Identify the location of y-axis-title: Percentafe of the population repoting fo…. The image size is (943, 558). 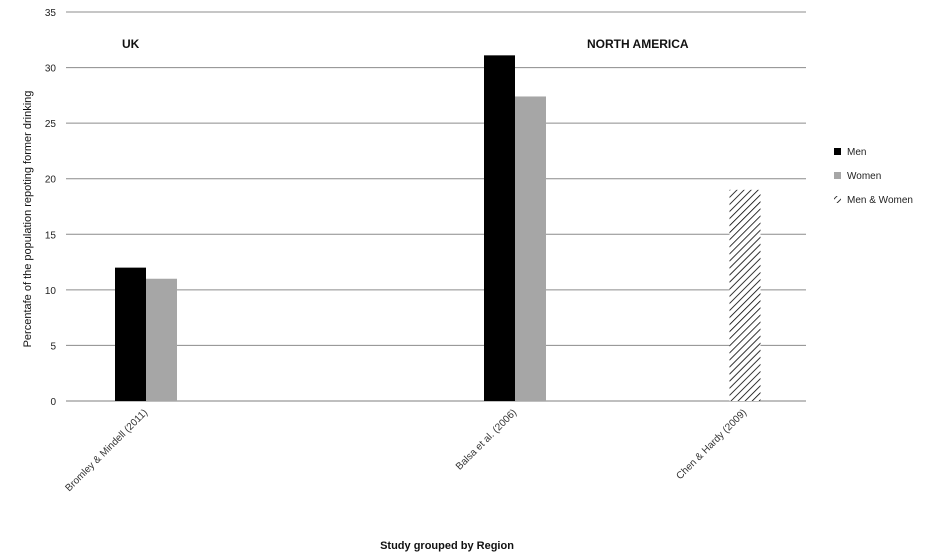
(28, 219).